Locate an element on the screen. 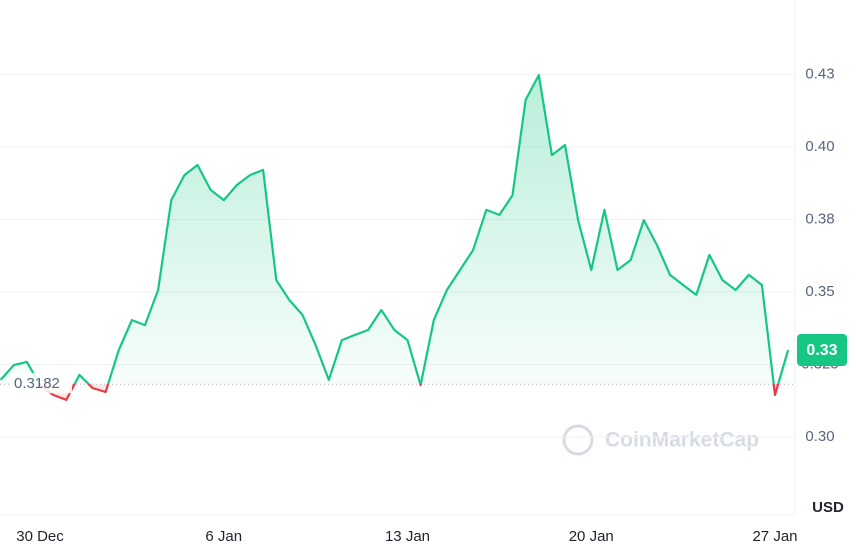 The width and height of the screenshot is (856, 550). y-tick-label: 0.30 is located at coordinates (819, 436).